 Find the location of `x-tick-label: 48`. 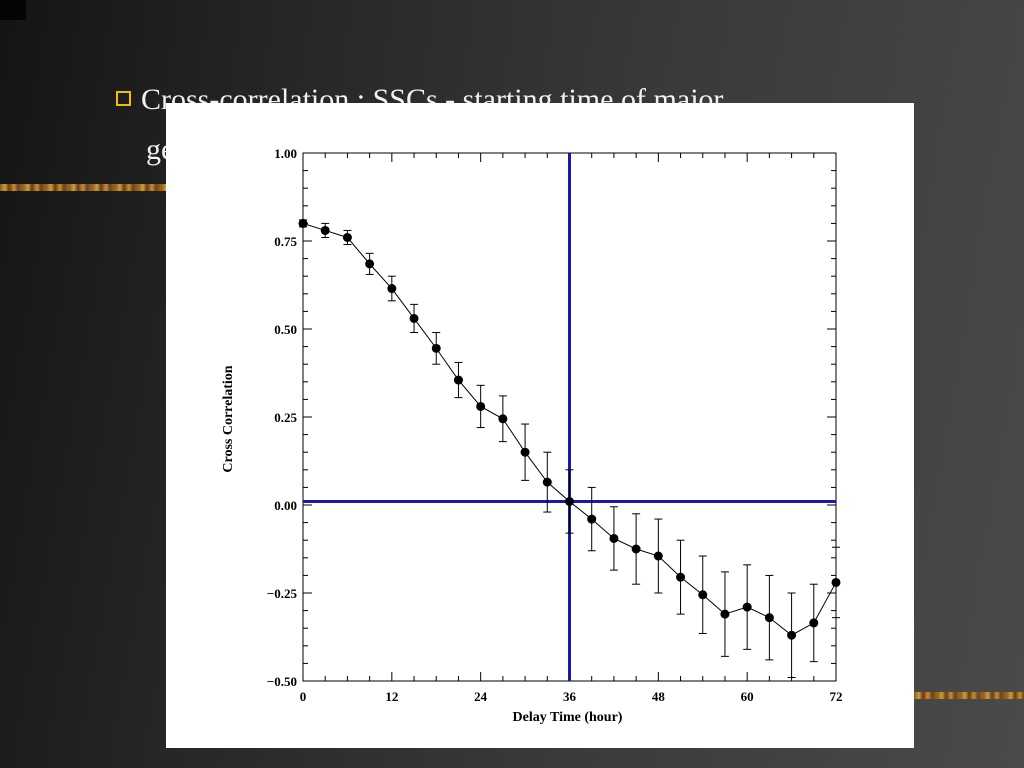

x-tick-label: 48 is located at coordinates (659, 696).